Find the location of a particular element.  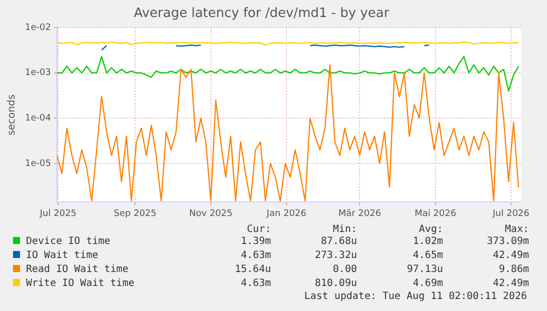

text: Max: is located at coordinates (516, 229).